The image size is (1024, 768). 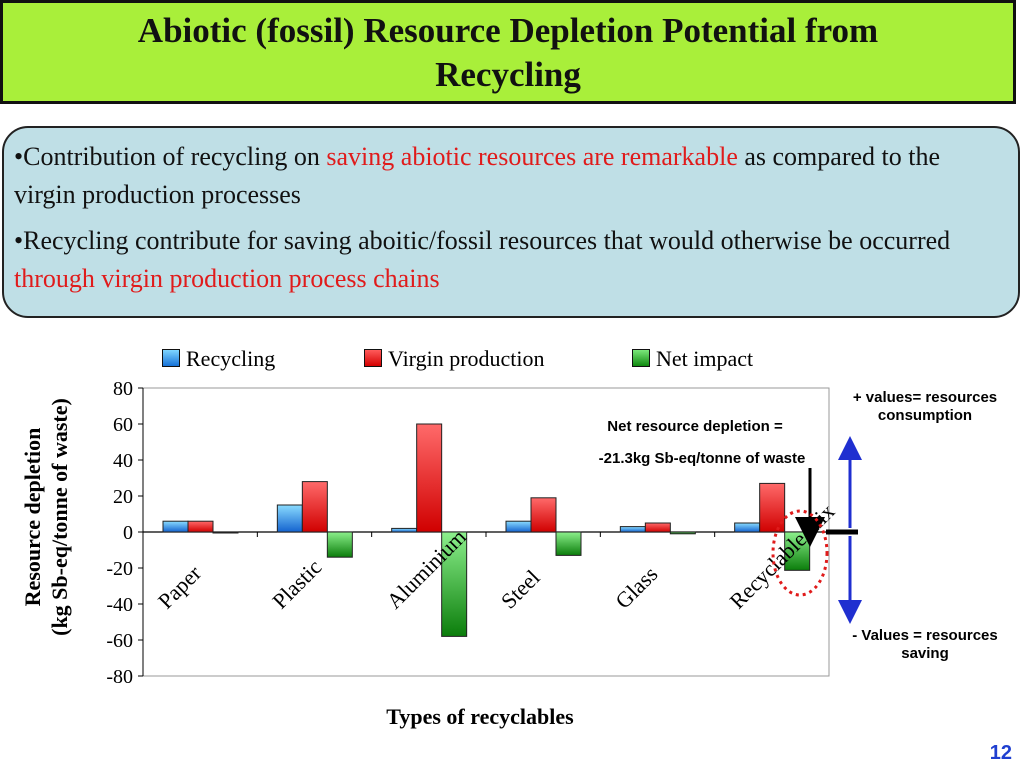 What do you see at coordinates (466, 358) in the screenshot?
I see `legend-label-virgin-production: Virgin production` at bounding box center [466, 358].